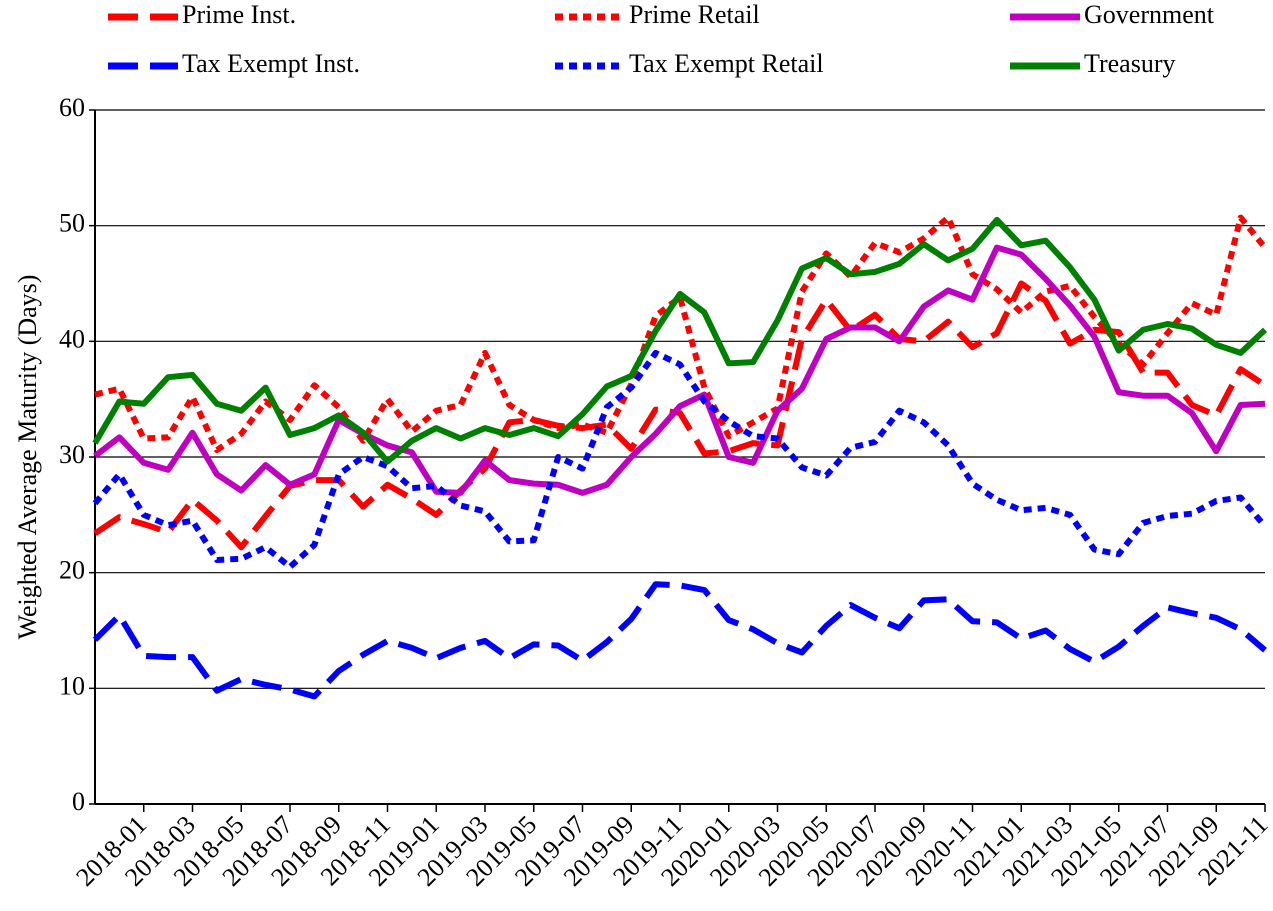 The height and width of the screenshot is (911, 1273). I want to click on legend-label: Government, so click(1149, 14).